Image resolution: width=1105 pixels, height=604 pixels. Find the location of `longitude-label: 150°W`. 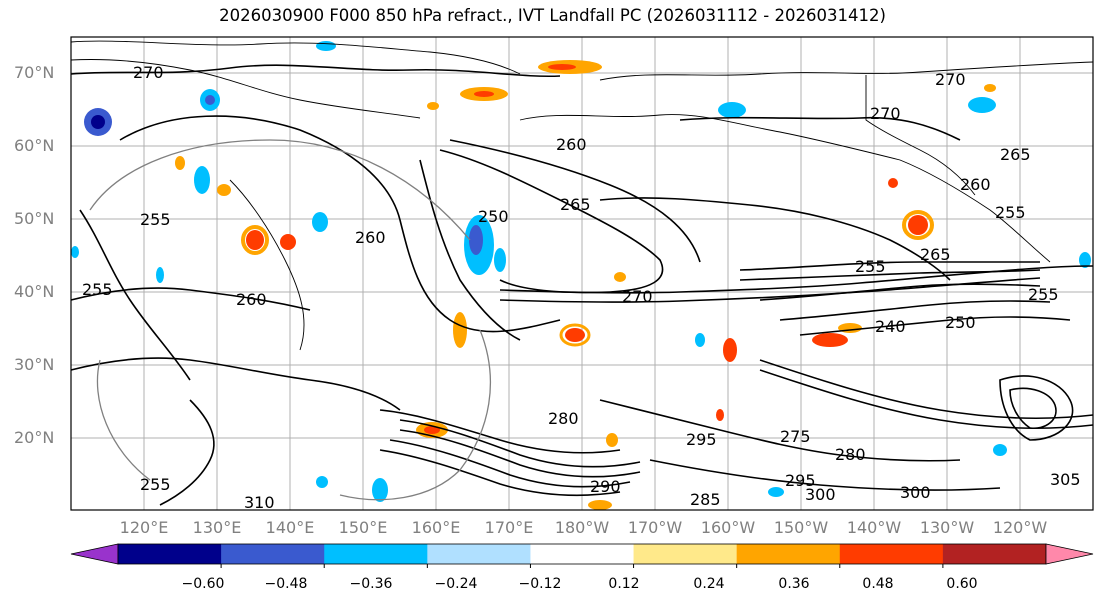

longitude-label: 150°W is located at coordinates (801, 527).